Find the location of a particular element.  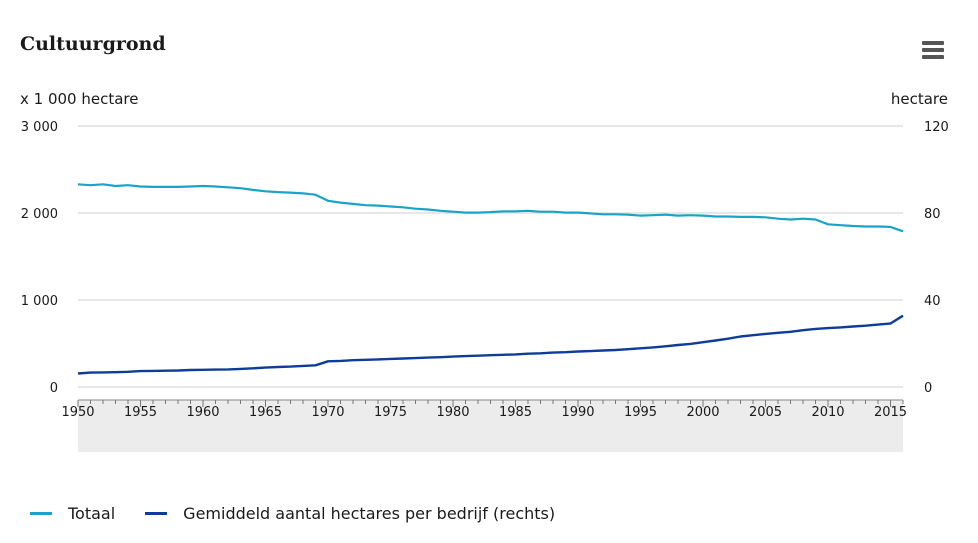

y-tick-label-right: 40 is located at coordinates (932, 301).